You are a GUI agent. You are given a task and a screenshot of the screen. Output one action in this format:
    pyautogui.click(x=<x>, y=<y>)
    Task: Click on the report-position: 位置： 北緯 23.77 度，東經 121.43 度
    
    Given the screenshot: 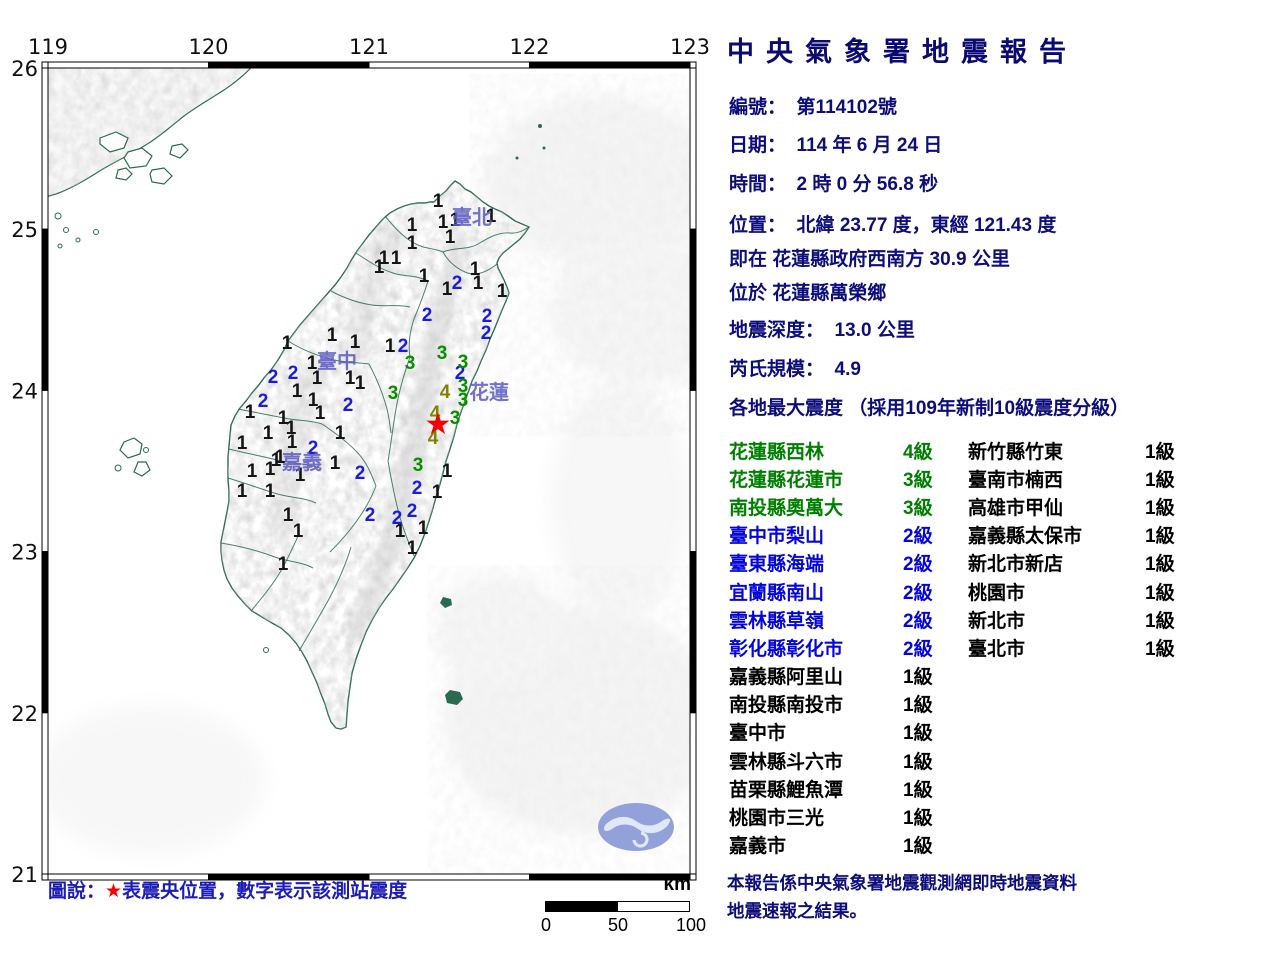 What is the action you would take?
    pyautogui.click(x=893, y=225)
    